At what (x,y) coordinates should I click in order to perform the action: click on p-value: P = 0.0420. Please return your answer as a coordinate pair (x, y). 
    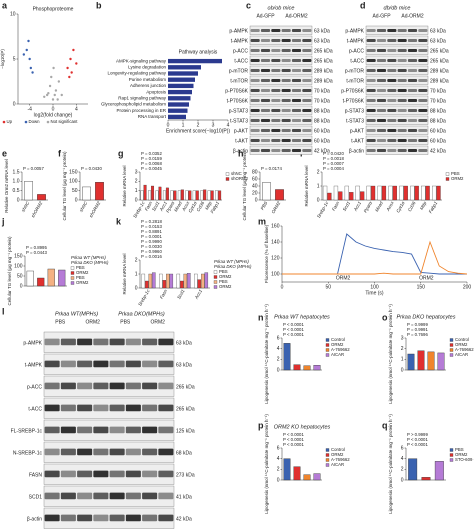
    Looking at the image, I should click on (333, 153).